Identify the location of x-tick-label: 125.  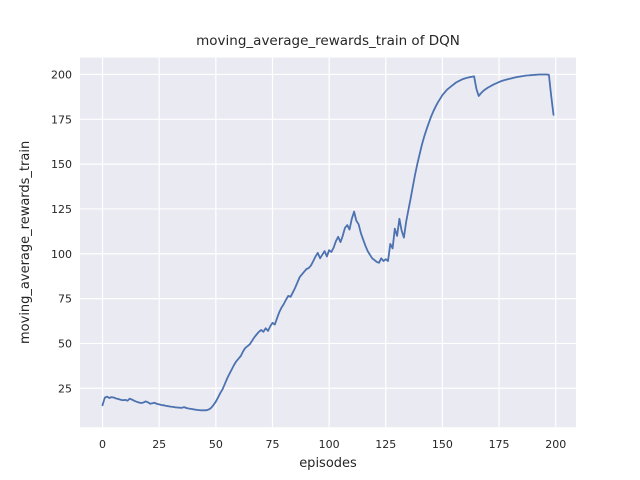
(385, 444).